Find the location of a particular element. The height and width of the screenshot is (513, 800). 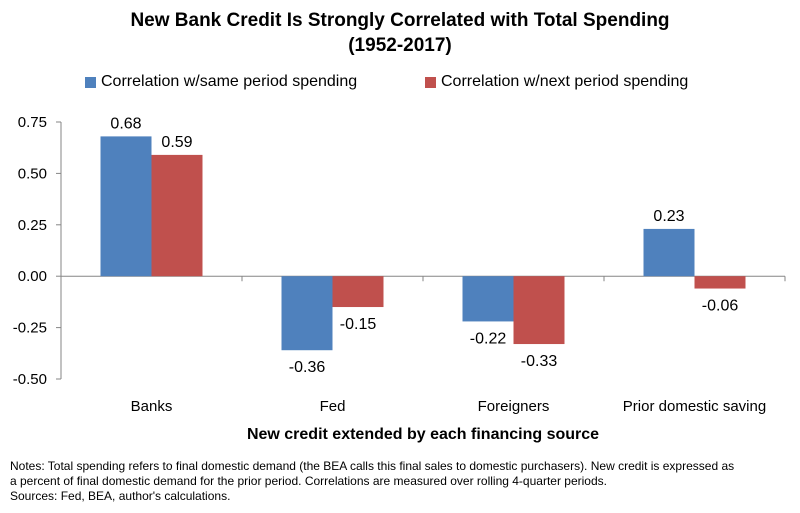

y-tick-label: 0.75 is located at coordinates (32, 122).